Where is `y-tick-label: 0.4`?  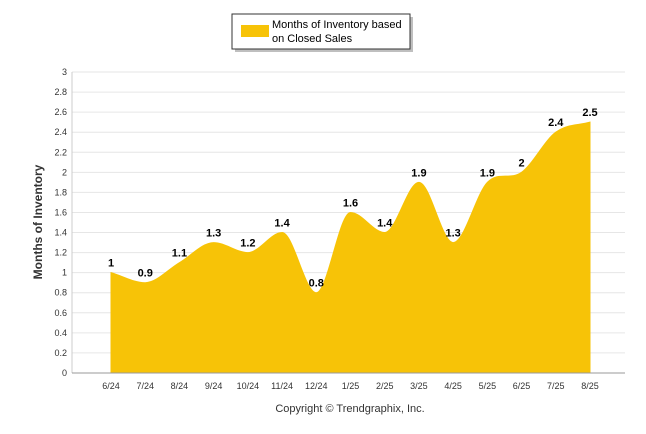
y-tick-label: 0.4 is located at coordinates (60, 333).